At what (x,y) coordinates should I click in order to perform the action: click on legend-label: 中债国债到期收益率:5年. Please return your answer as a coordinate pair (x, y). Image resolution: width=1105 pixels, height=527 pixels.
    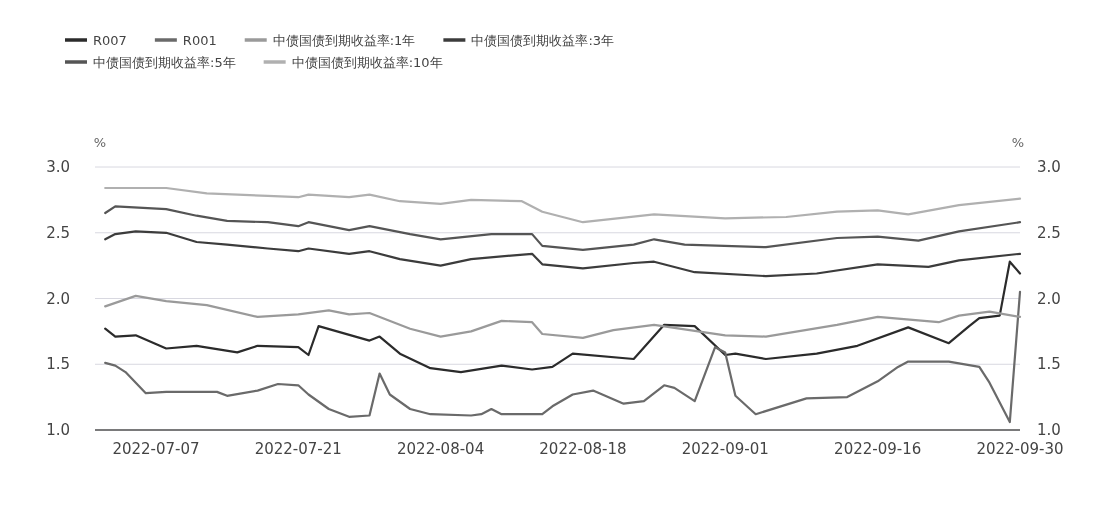
    Looking at the image, I should click on (164, 62).